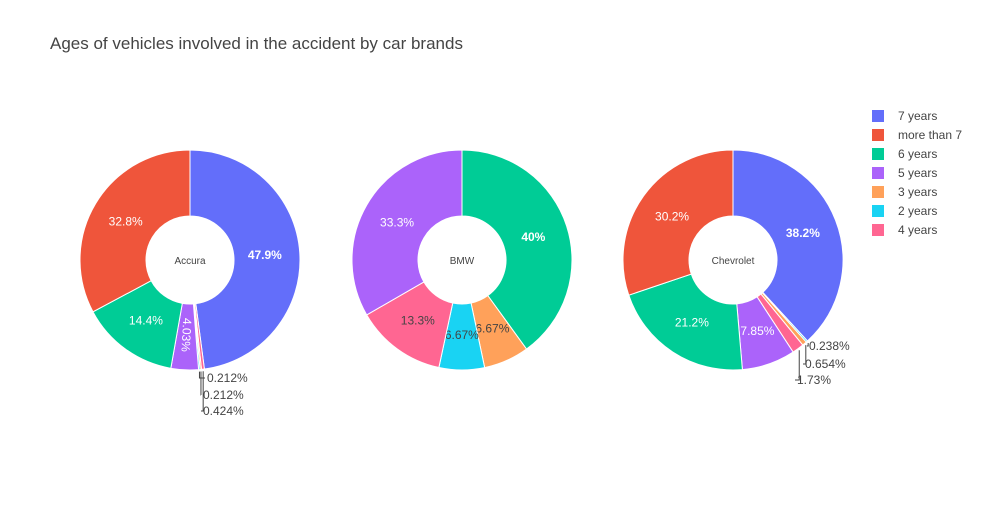  I want to click on donut-center-label: Chevrolet, so click(733, 261).